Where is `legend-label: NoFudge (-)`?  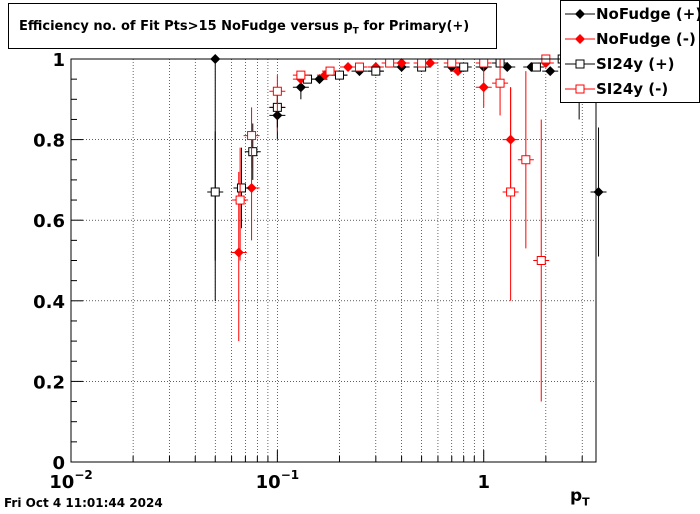
legend-label: NoFudge (-) is located at coordinates (646, 39).